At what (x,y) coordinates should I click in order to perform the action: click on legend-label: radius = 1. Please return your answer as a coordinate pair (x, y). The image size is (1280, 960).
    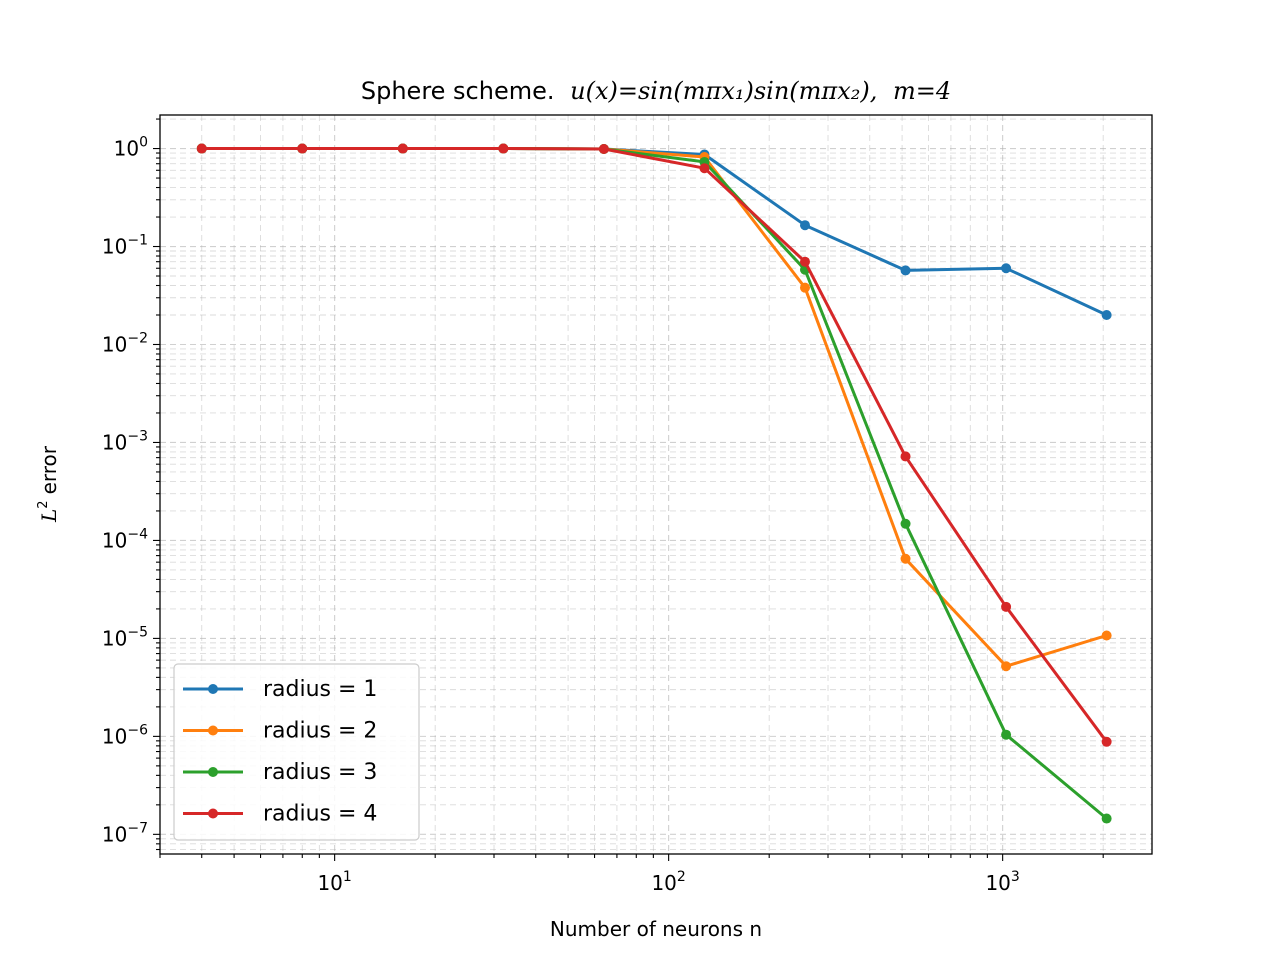
    Looking at the image, I should click on (320, 689).